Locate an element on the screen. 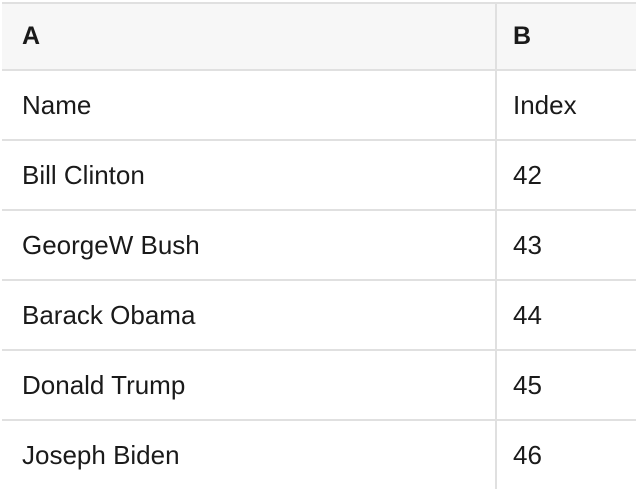  header-row: A B is located at coordinates (319, 37).